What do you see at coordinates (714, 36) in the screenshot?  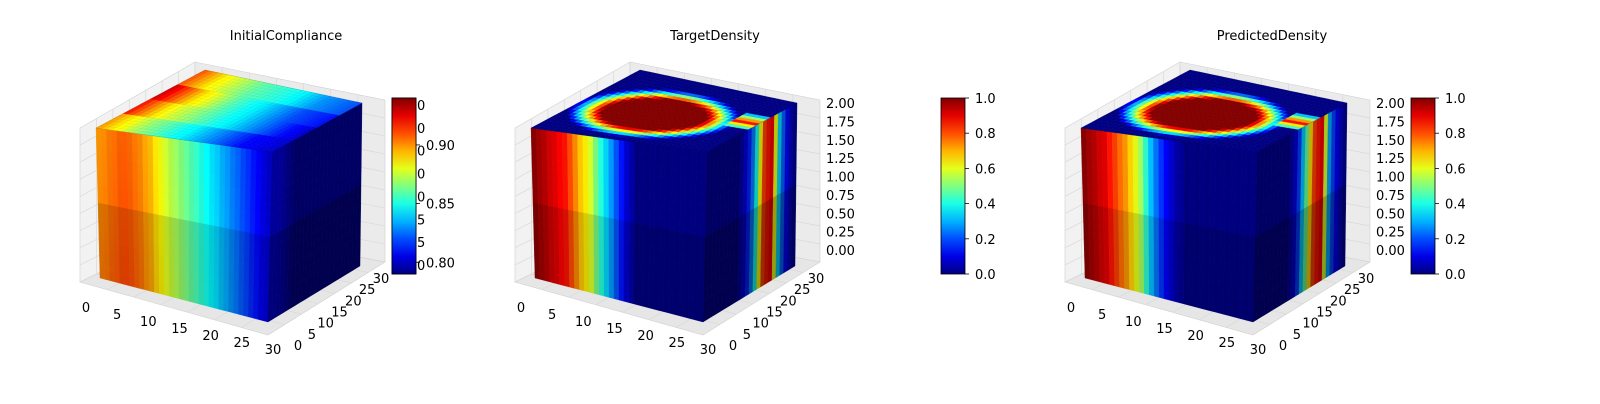 I see `panel-title: TargetDensity` at bounding box center [714, 36].